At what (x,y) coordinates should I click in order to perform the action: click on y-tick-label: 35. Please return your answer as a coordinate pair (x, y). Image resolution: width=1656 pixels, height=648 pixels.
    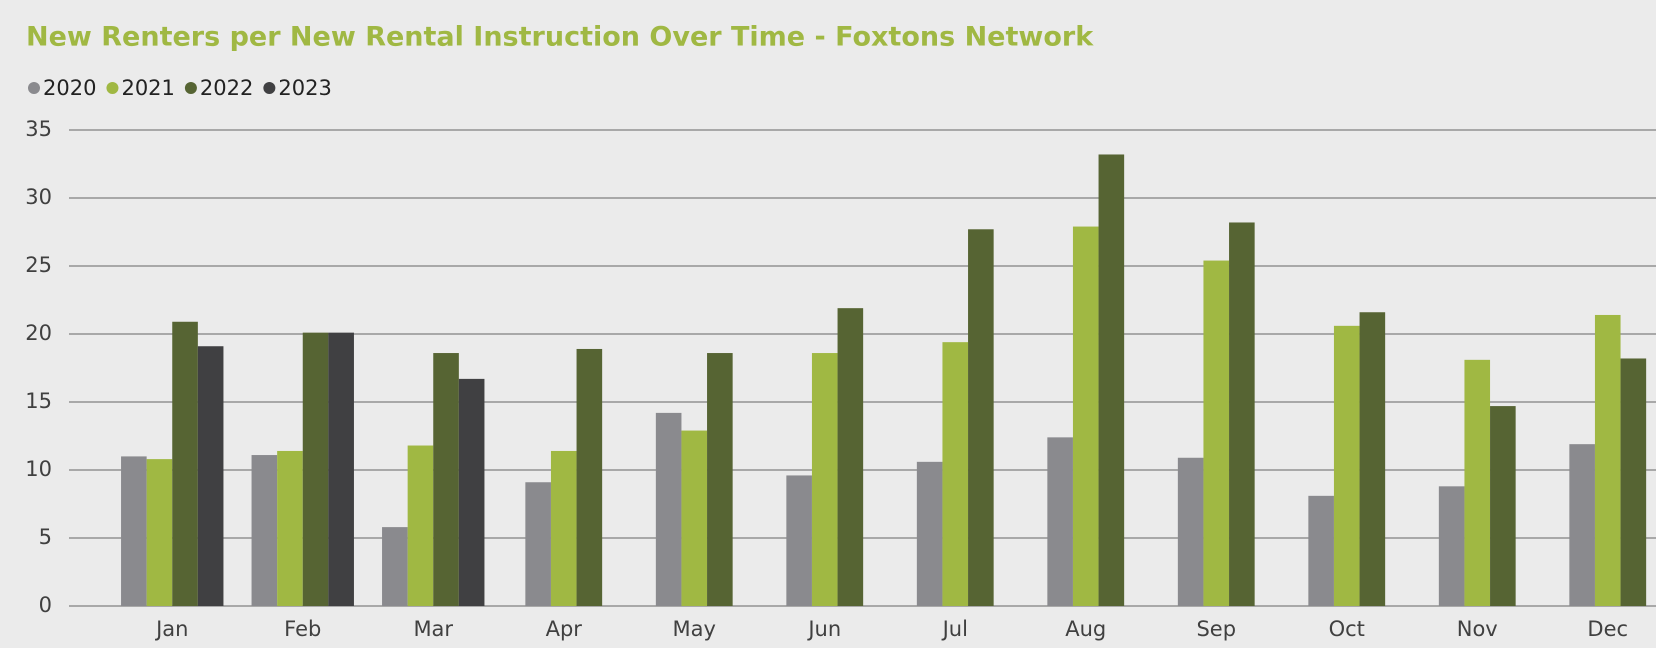
    Looking at the image, I should click on (38, 129).